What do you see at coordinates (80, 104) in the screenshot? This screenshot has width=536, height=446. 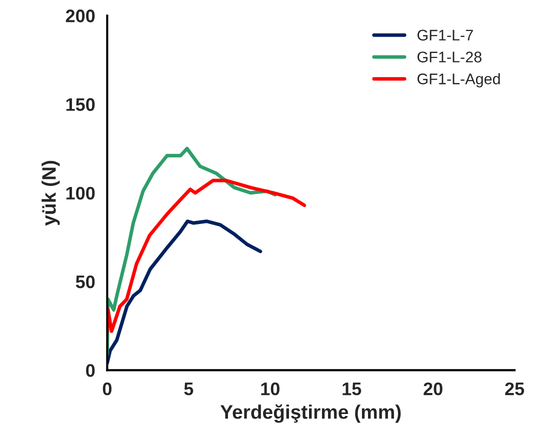 I see `y-tick-label: 150` at bounding box center [80, 104].